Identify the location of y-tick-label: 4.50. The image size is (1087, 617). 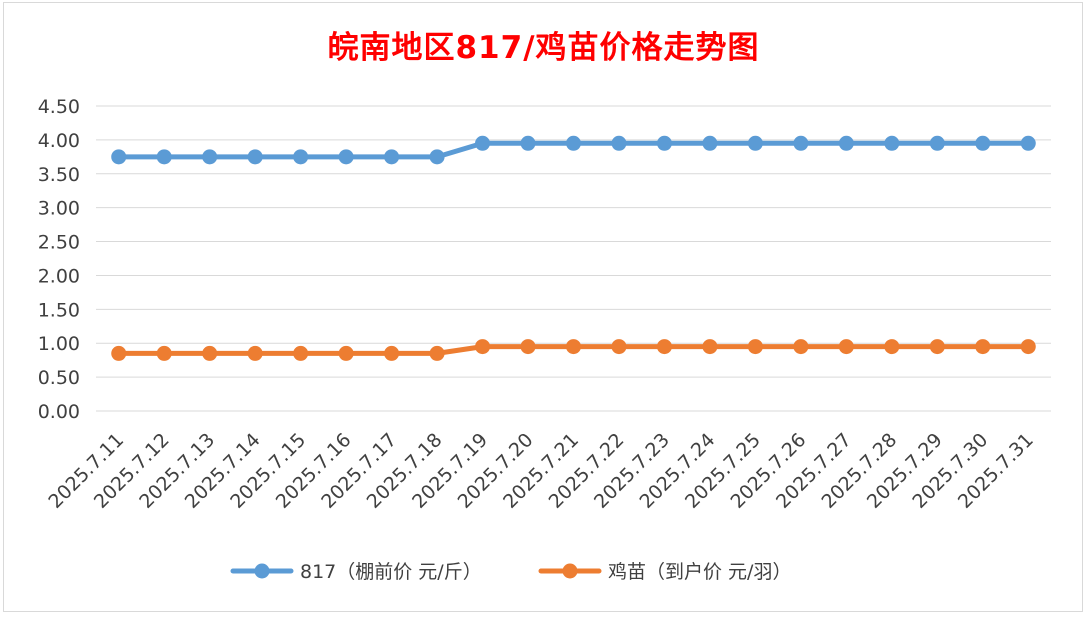
(59, 107).